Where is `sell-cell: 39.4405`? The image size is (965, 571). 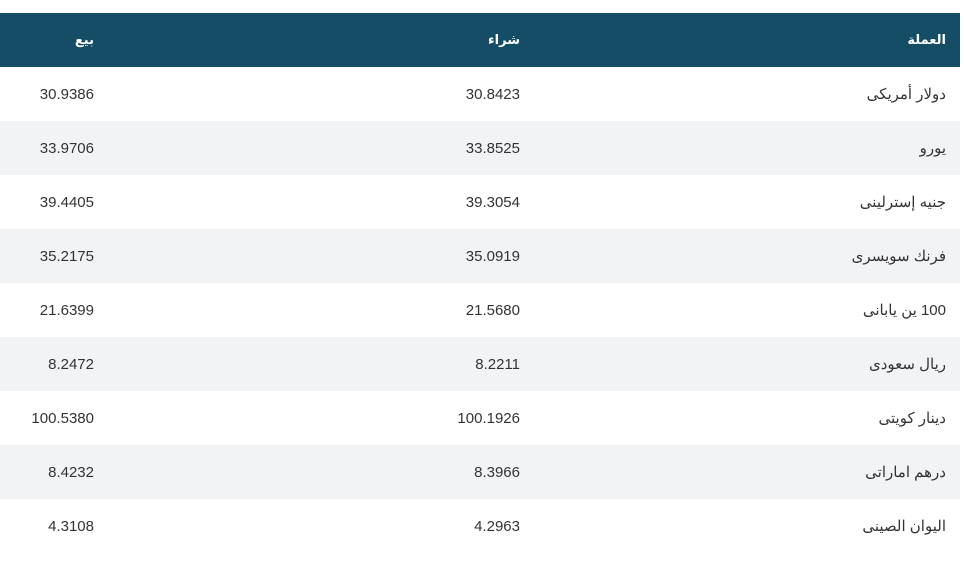 sell-cell: 39.4405 is located at coordinates (66, 202).